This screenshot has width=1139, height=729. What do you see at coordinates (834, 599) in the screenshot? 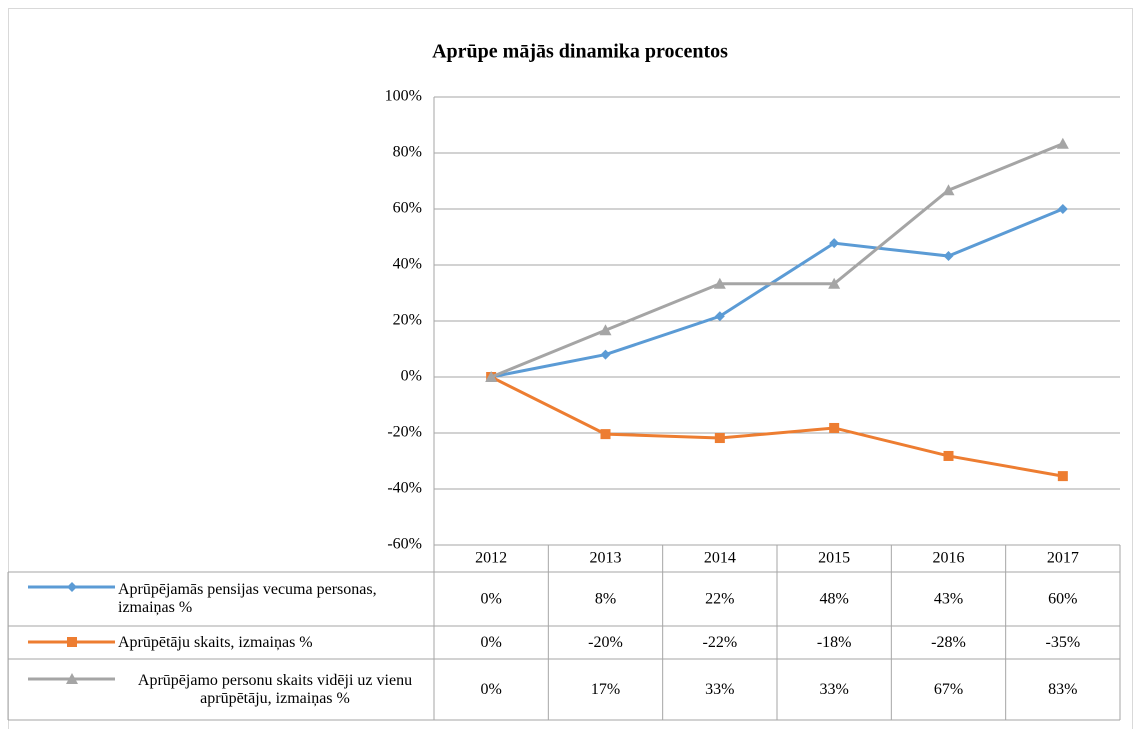
I see `table-value: 48%` at bounding box center [834, 599].